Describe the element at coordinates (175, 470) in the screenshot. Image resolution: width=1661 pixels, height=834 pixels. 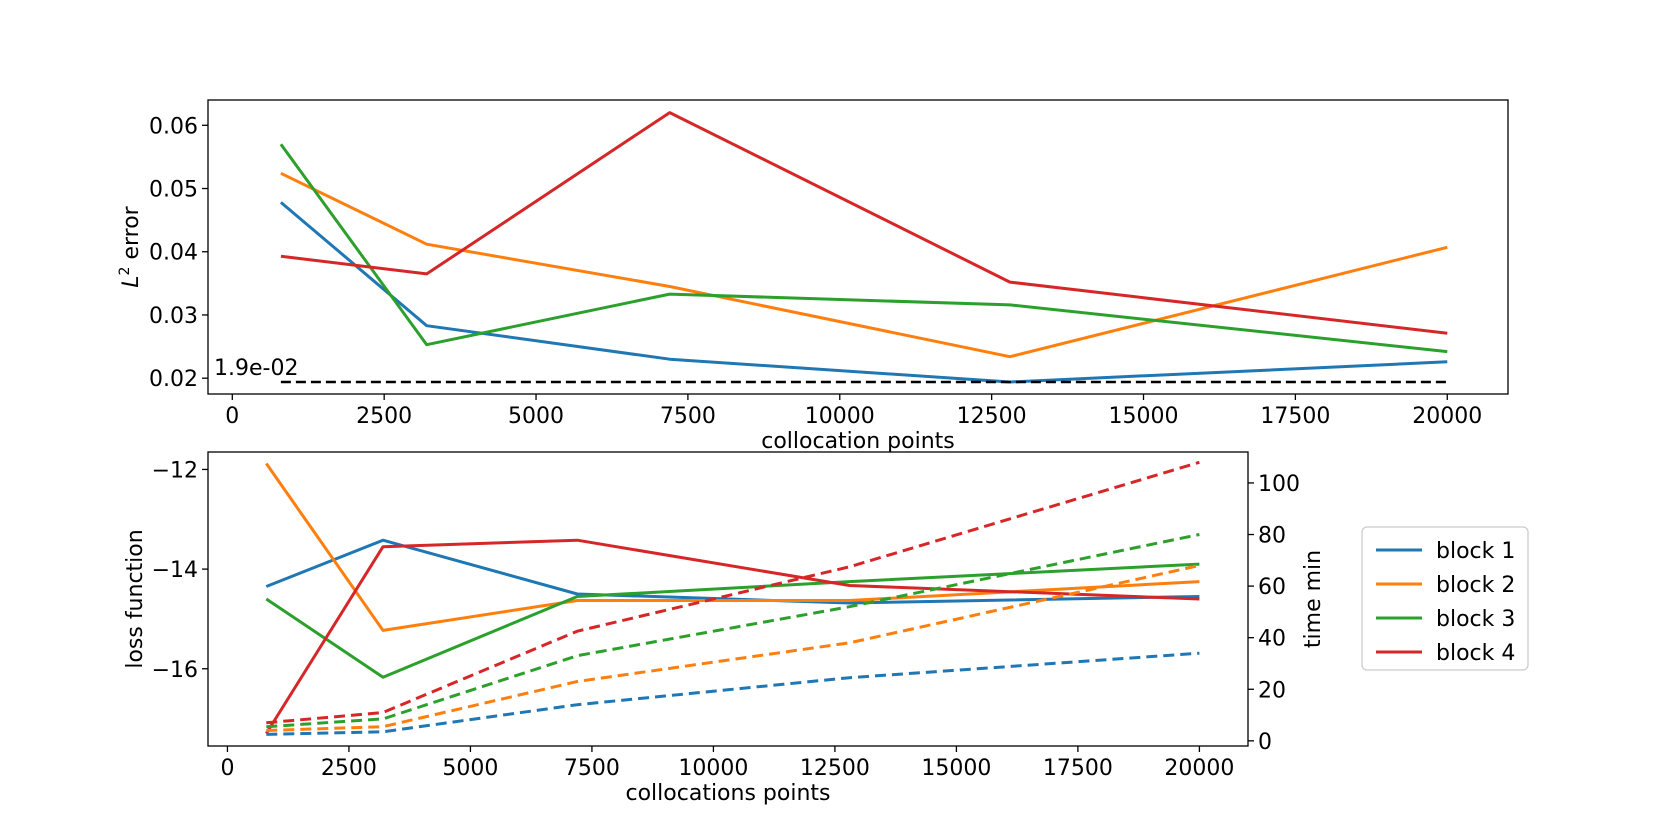
I see `y-tick-label: −12` at that location.